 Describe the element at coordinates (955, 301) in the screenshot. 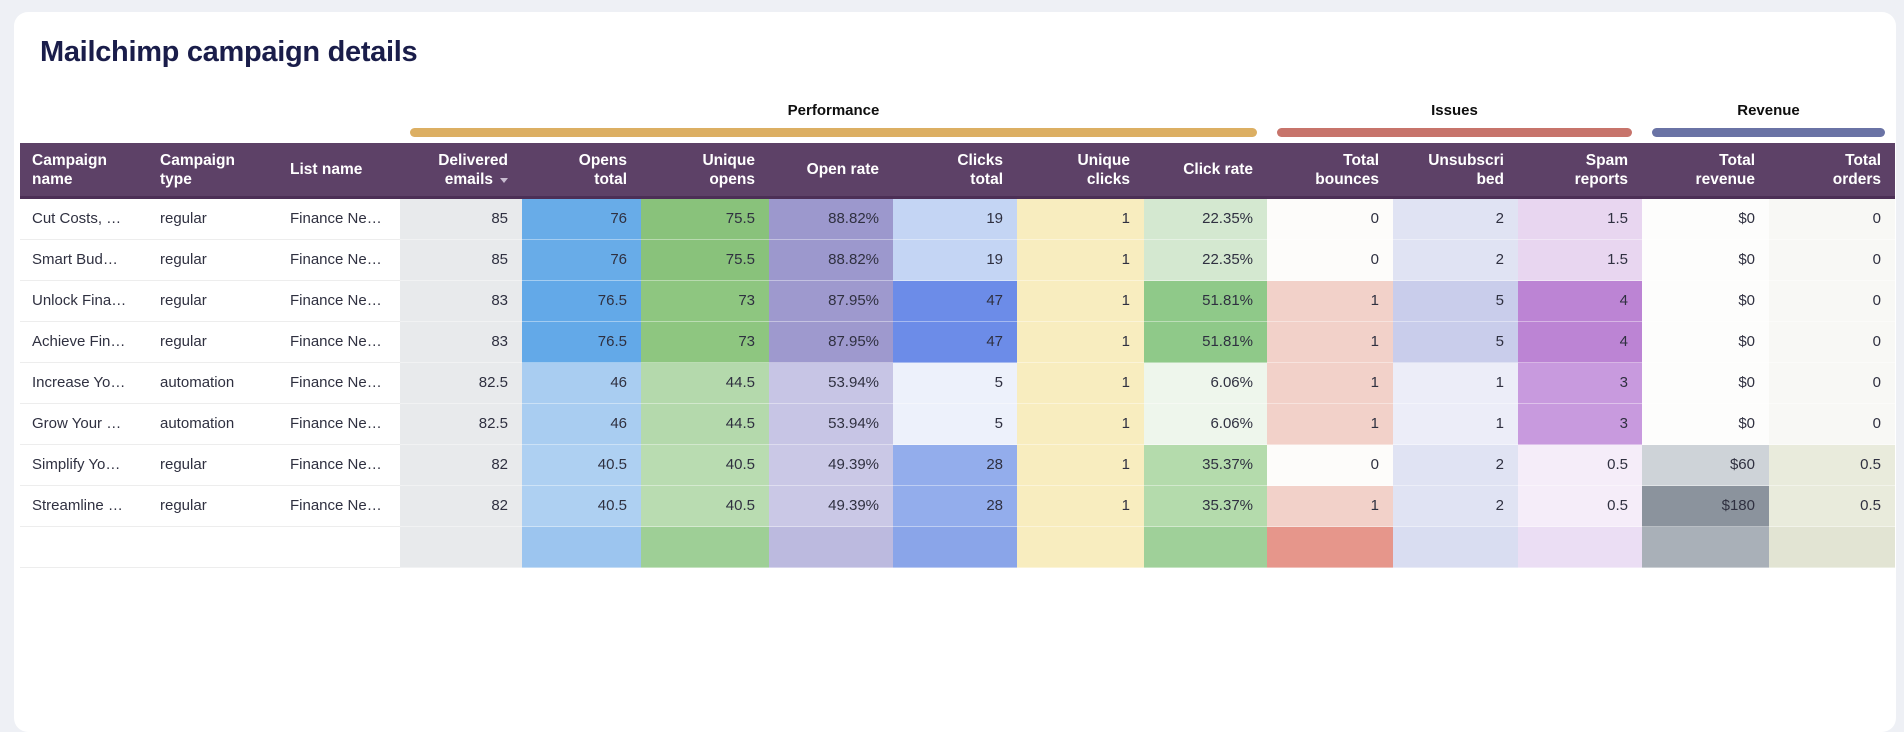

I see `cell-clicks-total: 47` at that location.